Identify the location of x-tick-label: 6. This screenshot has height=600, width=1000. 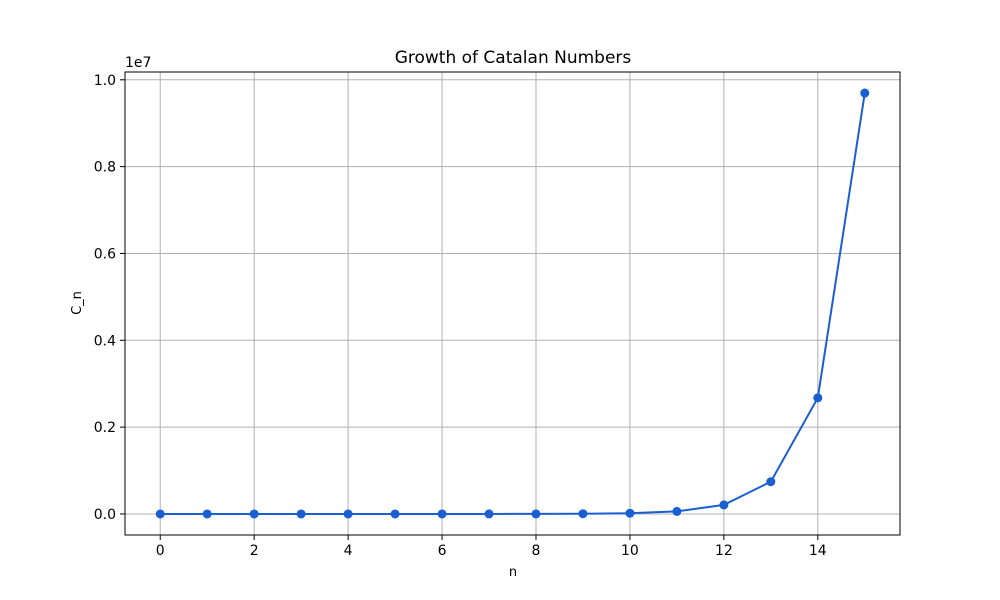
(442, 551).